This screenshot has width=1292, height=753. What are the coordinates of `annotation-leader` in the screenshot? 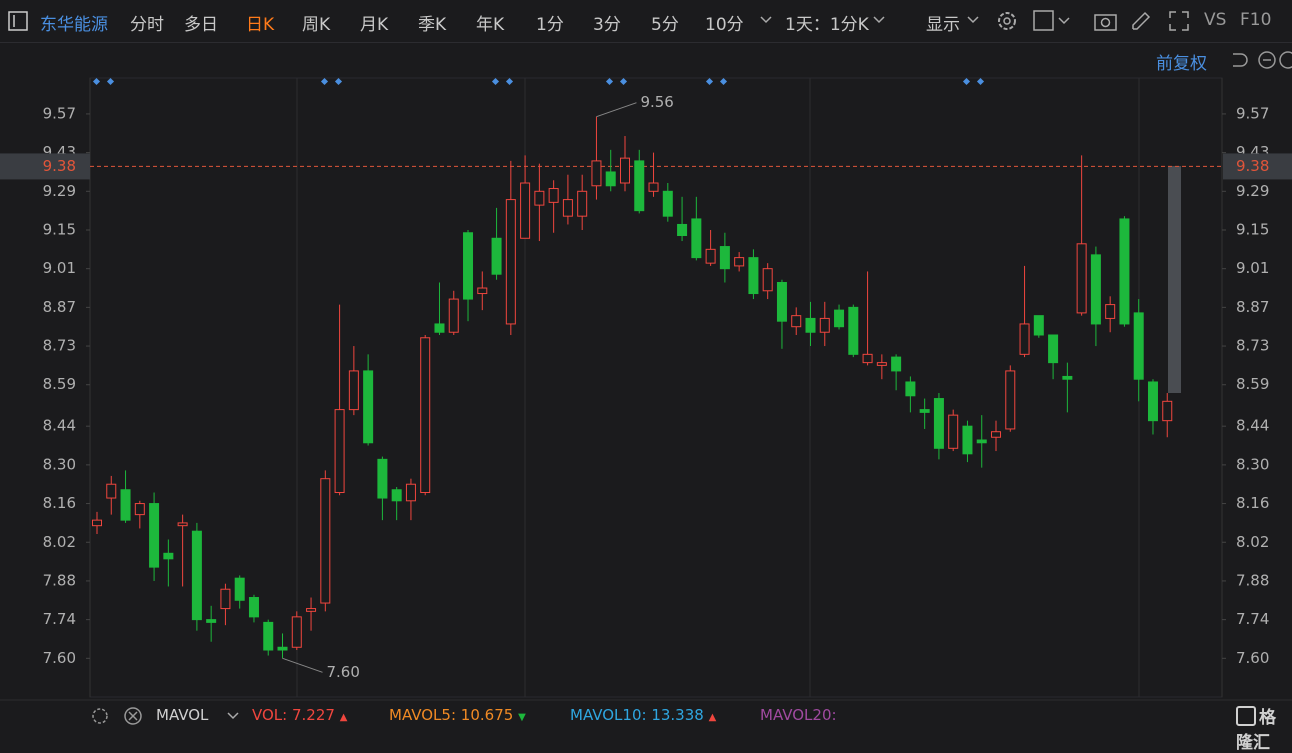 It's located at (616, 110).